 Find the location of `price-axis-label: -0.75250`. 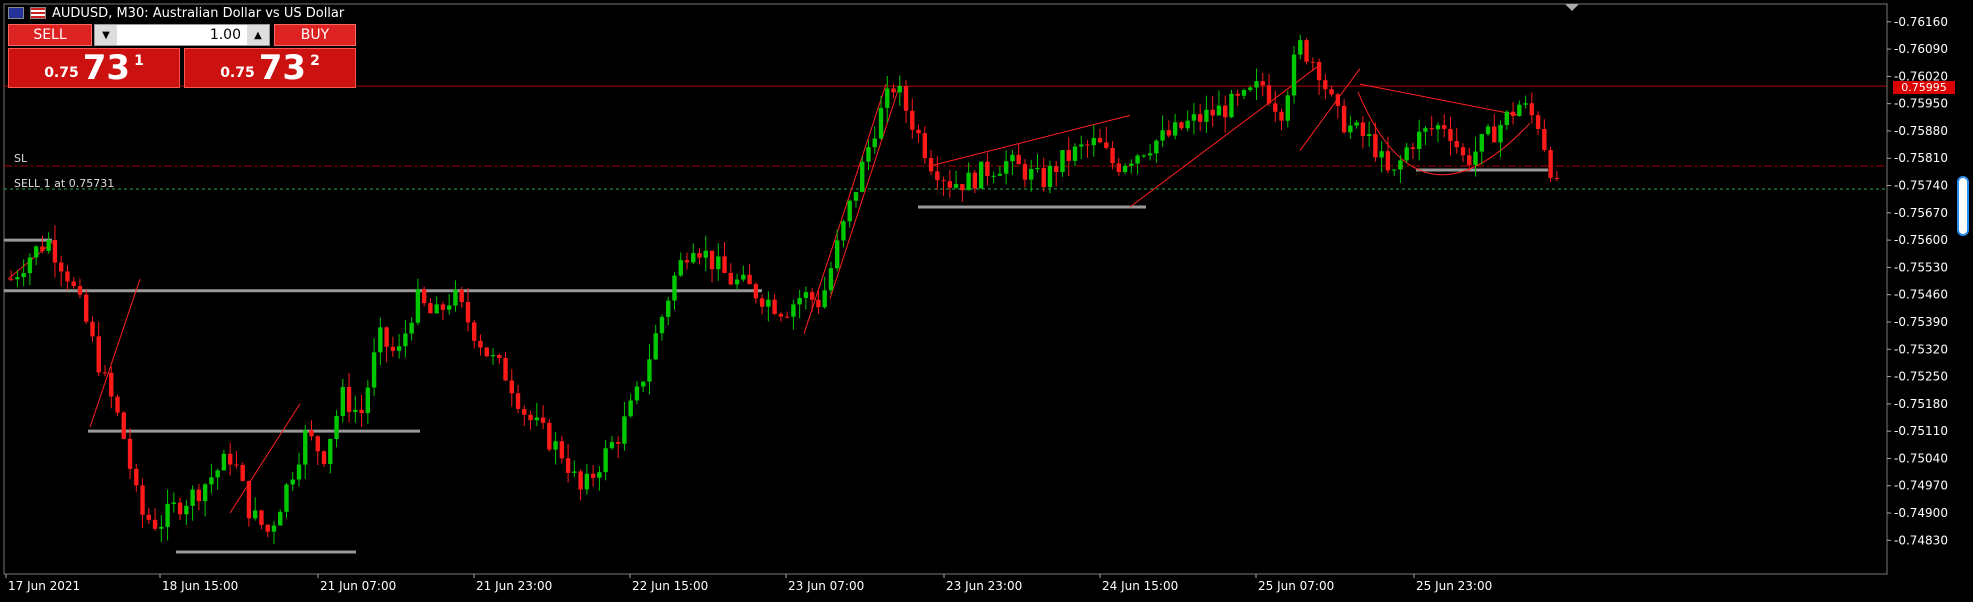

price-axis-label: -0.75250 is located at coordinates (1921, 377).